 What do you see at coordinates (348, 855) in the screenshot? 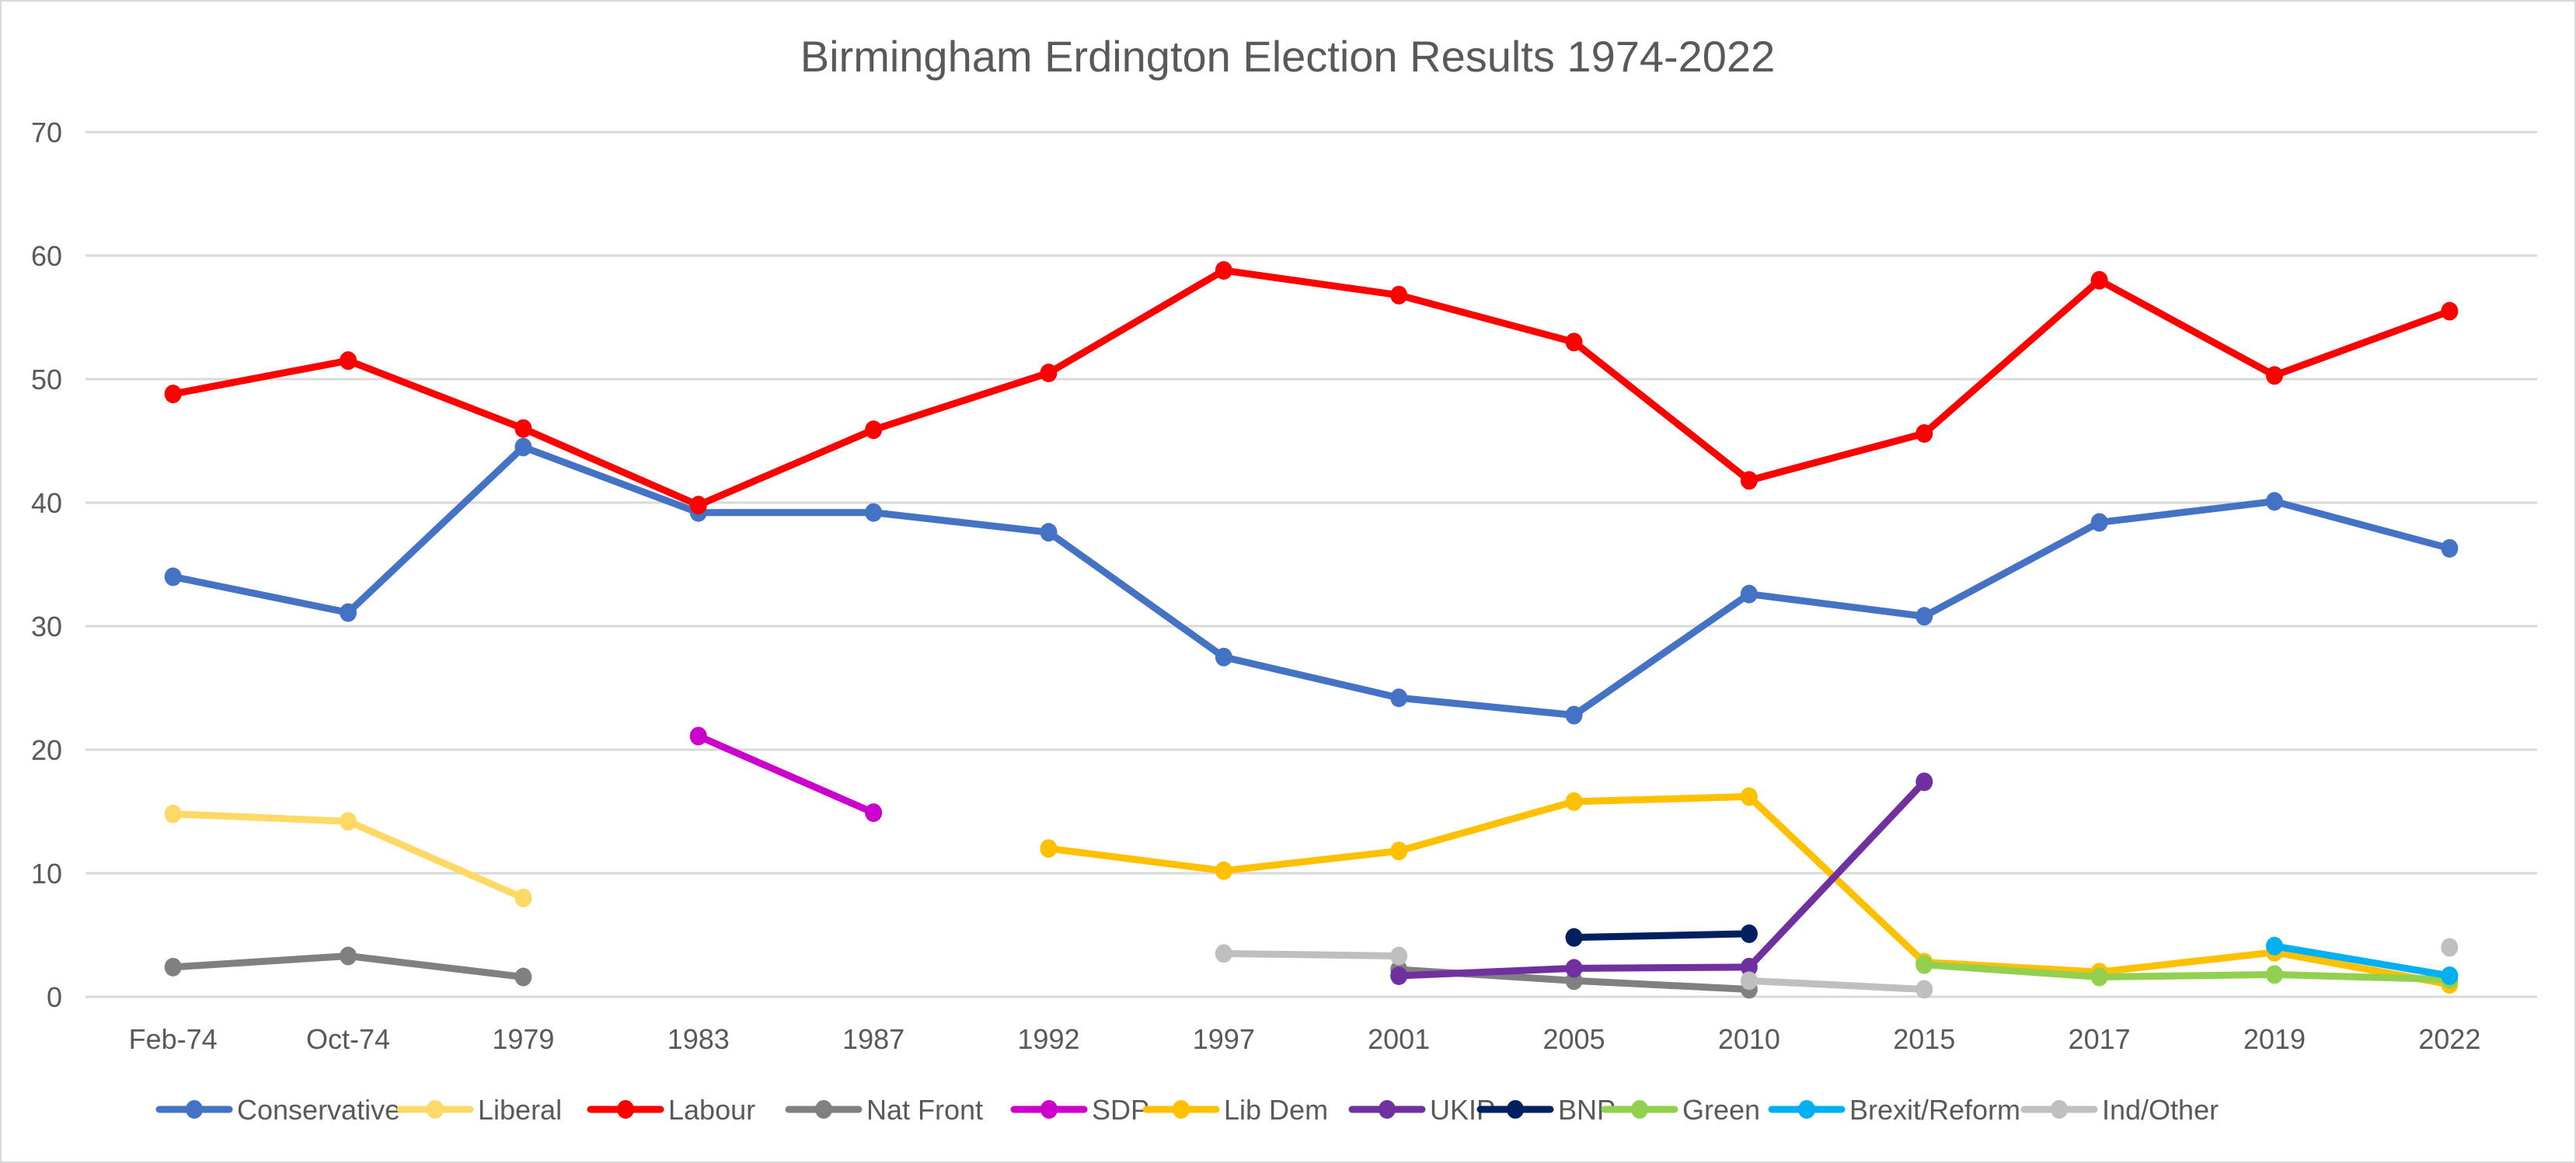
I see `series-liberal` at bounding box center [348, 855].